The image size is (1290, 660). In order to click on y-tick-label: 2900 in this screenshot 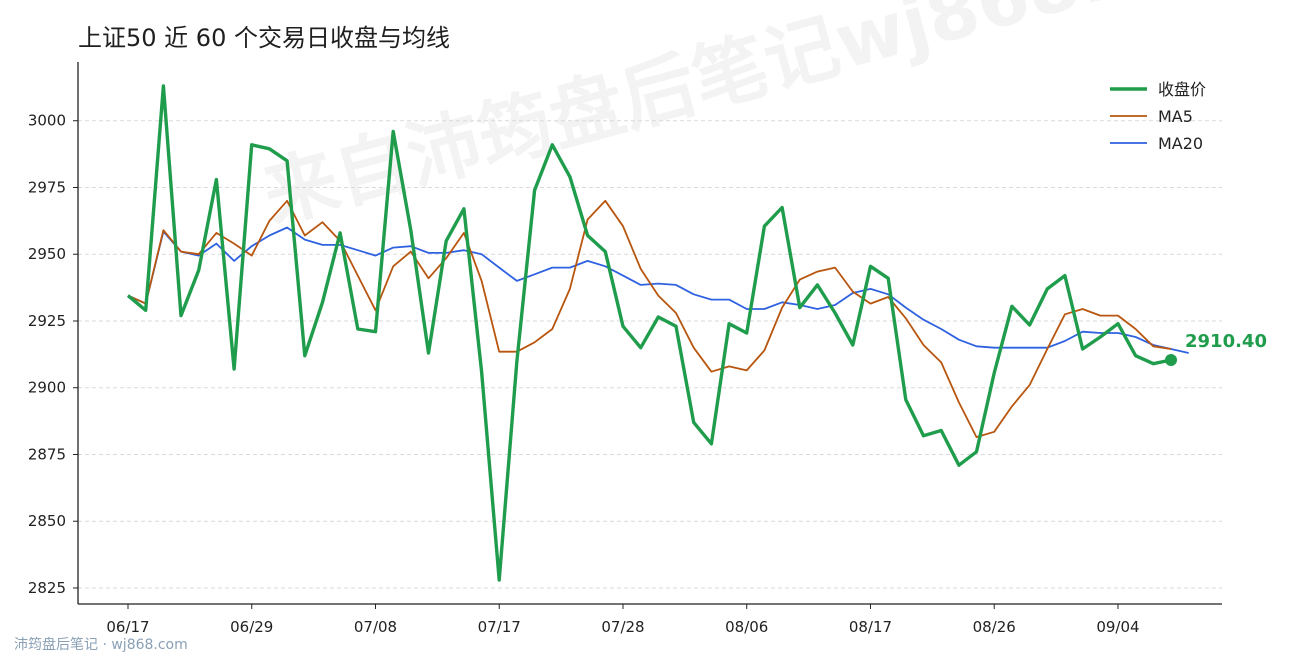, I will do `click(47, 388)`.